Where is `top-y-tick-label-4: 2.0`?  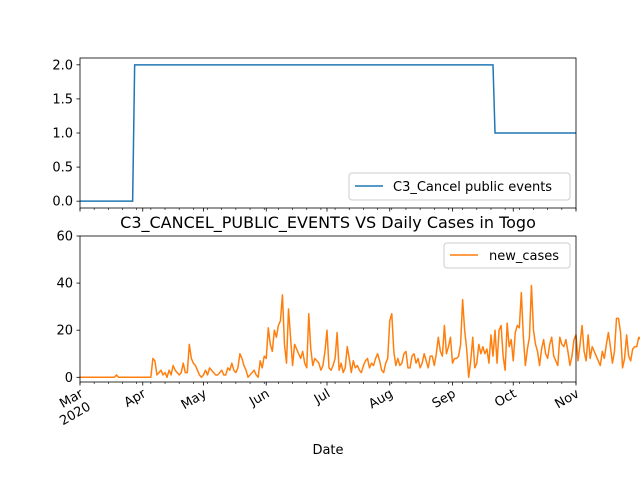 top-y-tick-label-4: 2.0 is located at coordinates (62, 65).